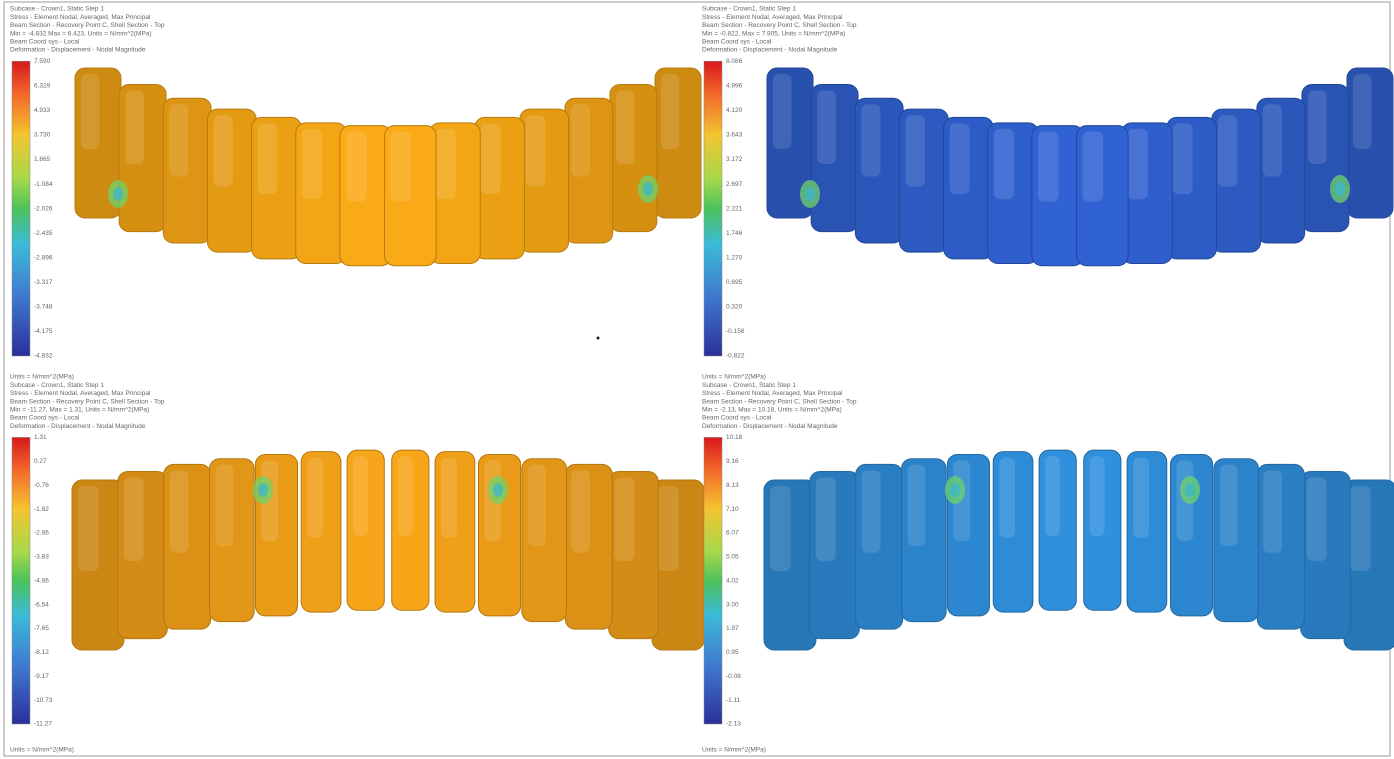  What do you see at coordinates (42, 750) in the screenshot?
I see `footer: Units = N/mm^2(MPa)` at bounding box center [42, 750].